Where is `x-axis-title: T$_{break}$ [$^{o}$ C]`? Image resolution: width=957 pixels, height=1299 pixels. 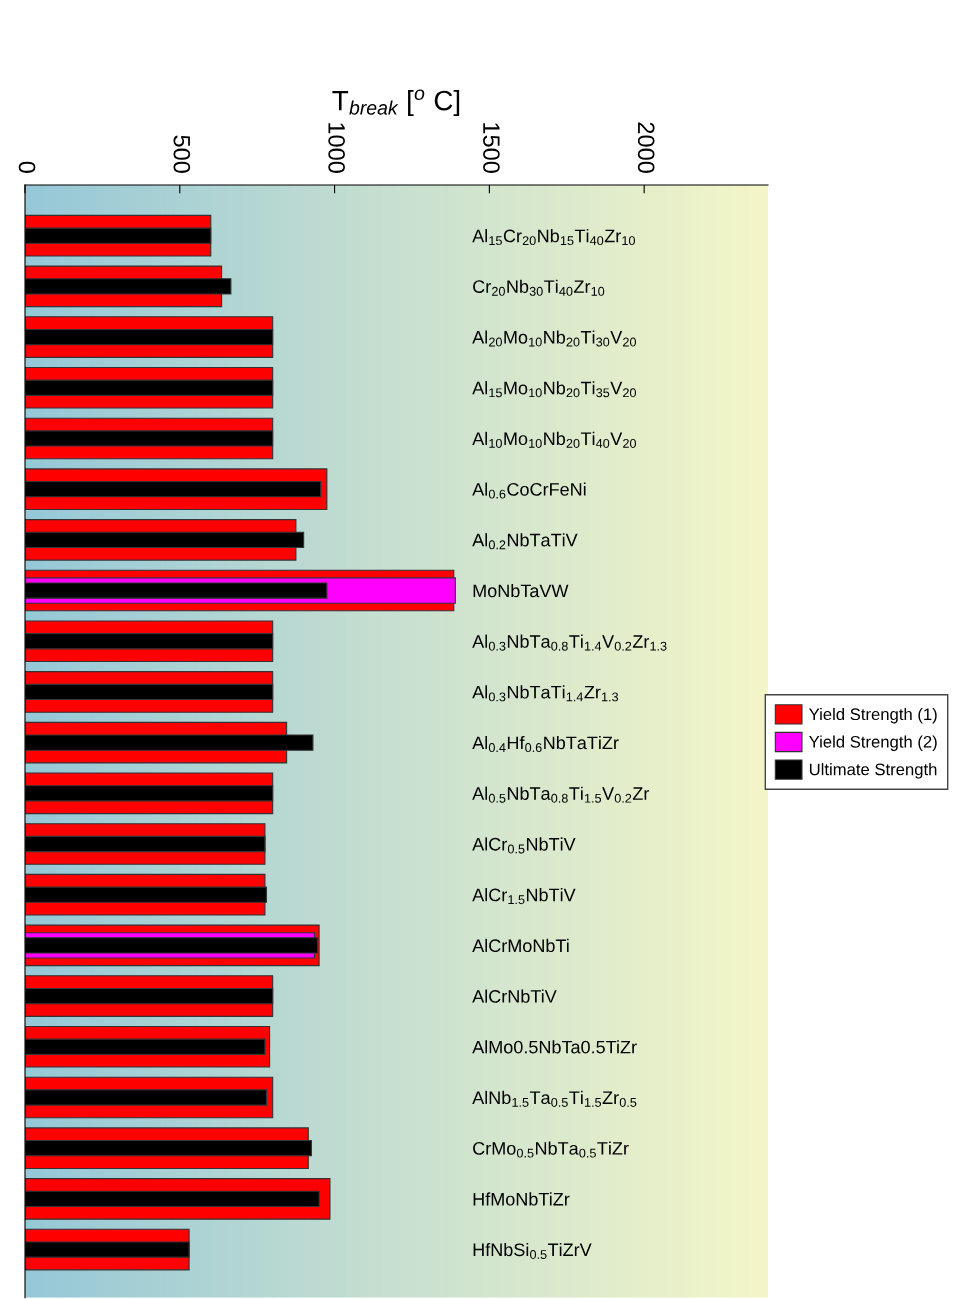 x-axis-title: T$_{break}$ [$^{o}$ C] is located at coordinates (396, 102).